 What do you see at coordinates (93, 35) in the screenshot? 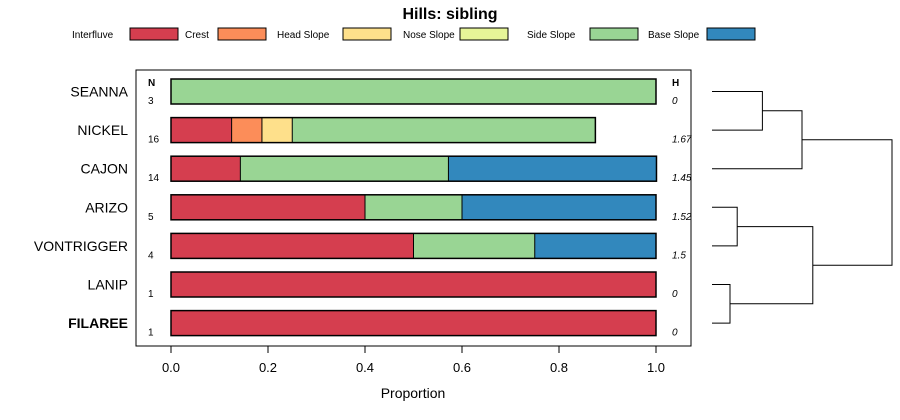
I see `legend-label-interfluve: Interfluve` at bounding box center [93, 35].